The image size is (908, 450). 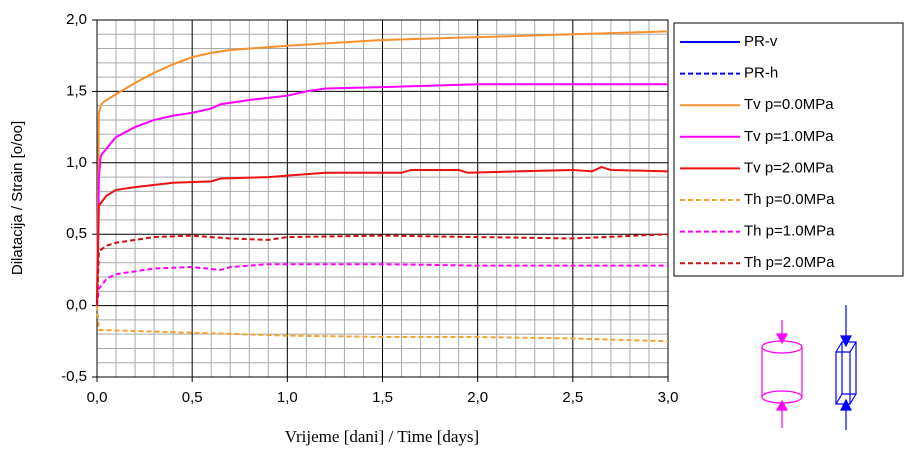 I want to click on x-tick-label: 2,0, so click(x=477, y=397).